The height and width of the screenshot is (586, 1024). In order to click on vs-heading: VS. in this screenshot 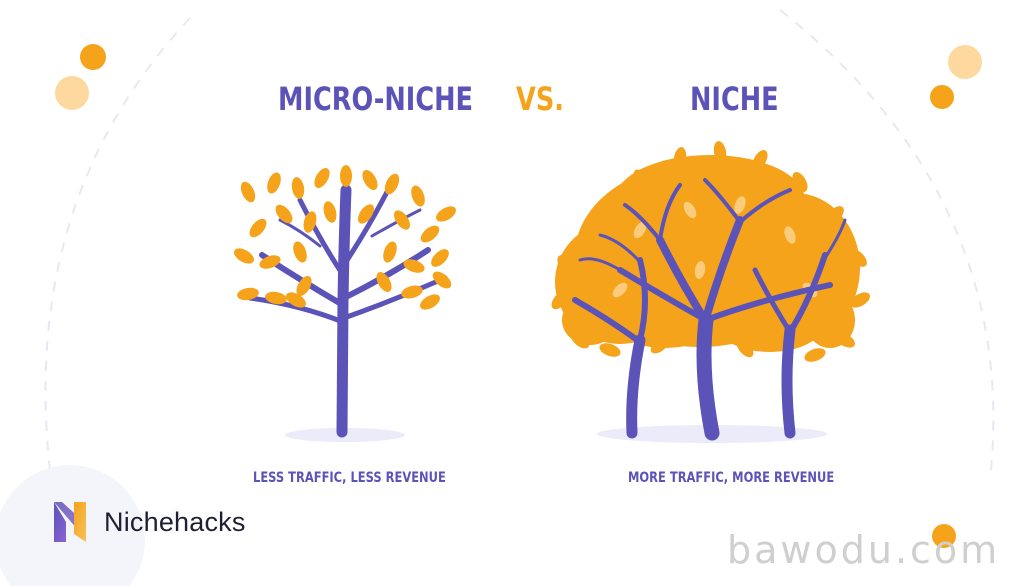, I will do `click(540, 99)`.